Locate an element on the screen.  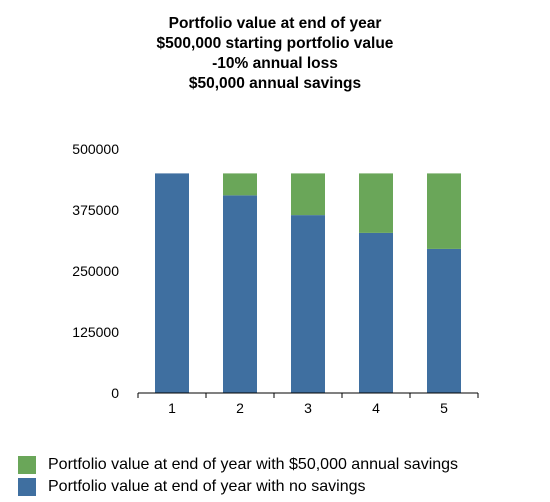
x-tick-labels: 1 2 3 4 5 is located at coordinates (308, 408).